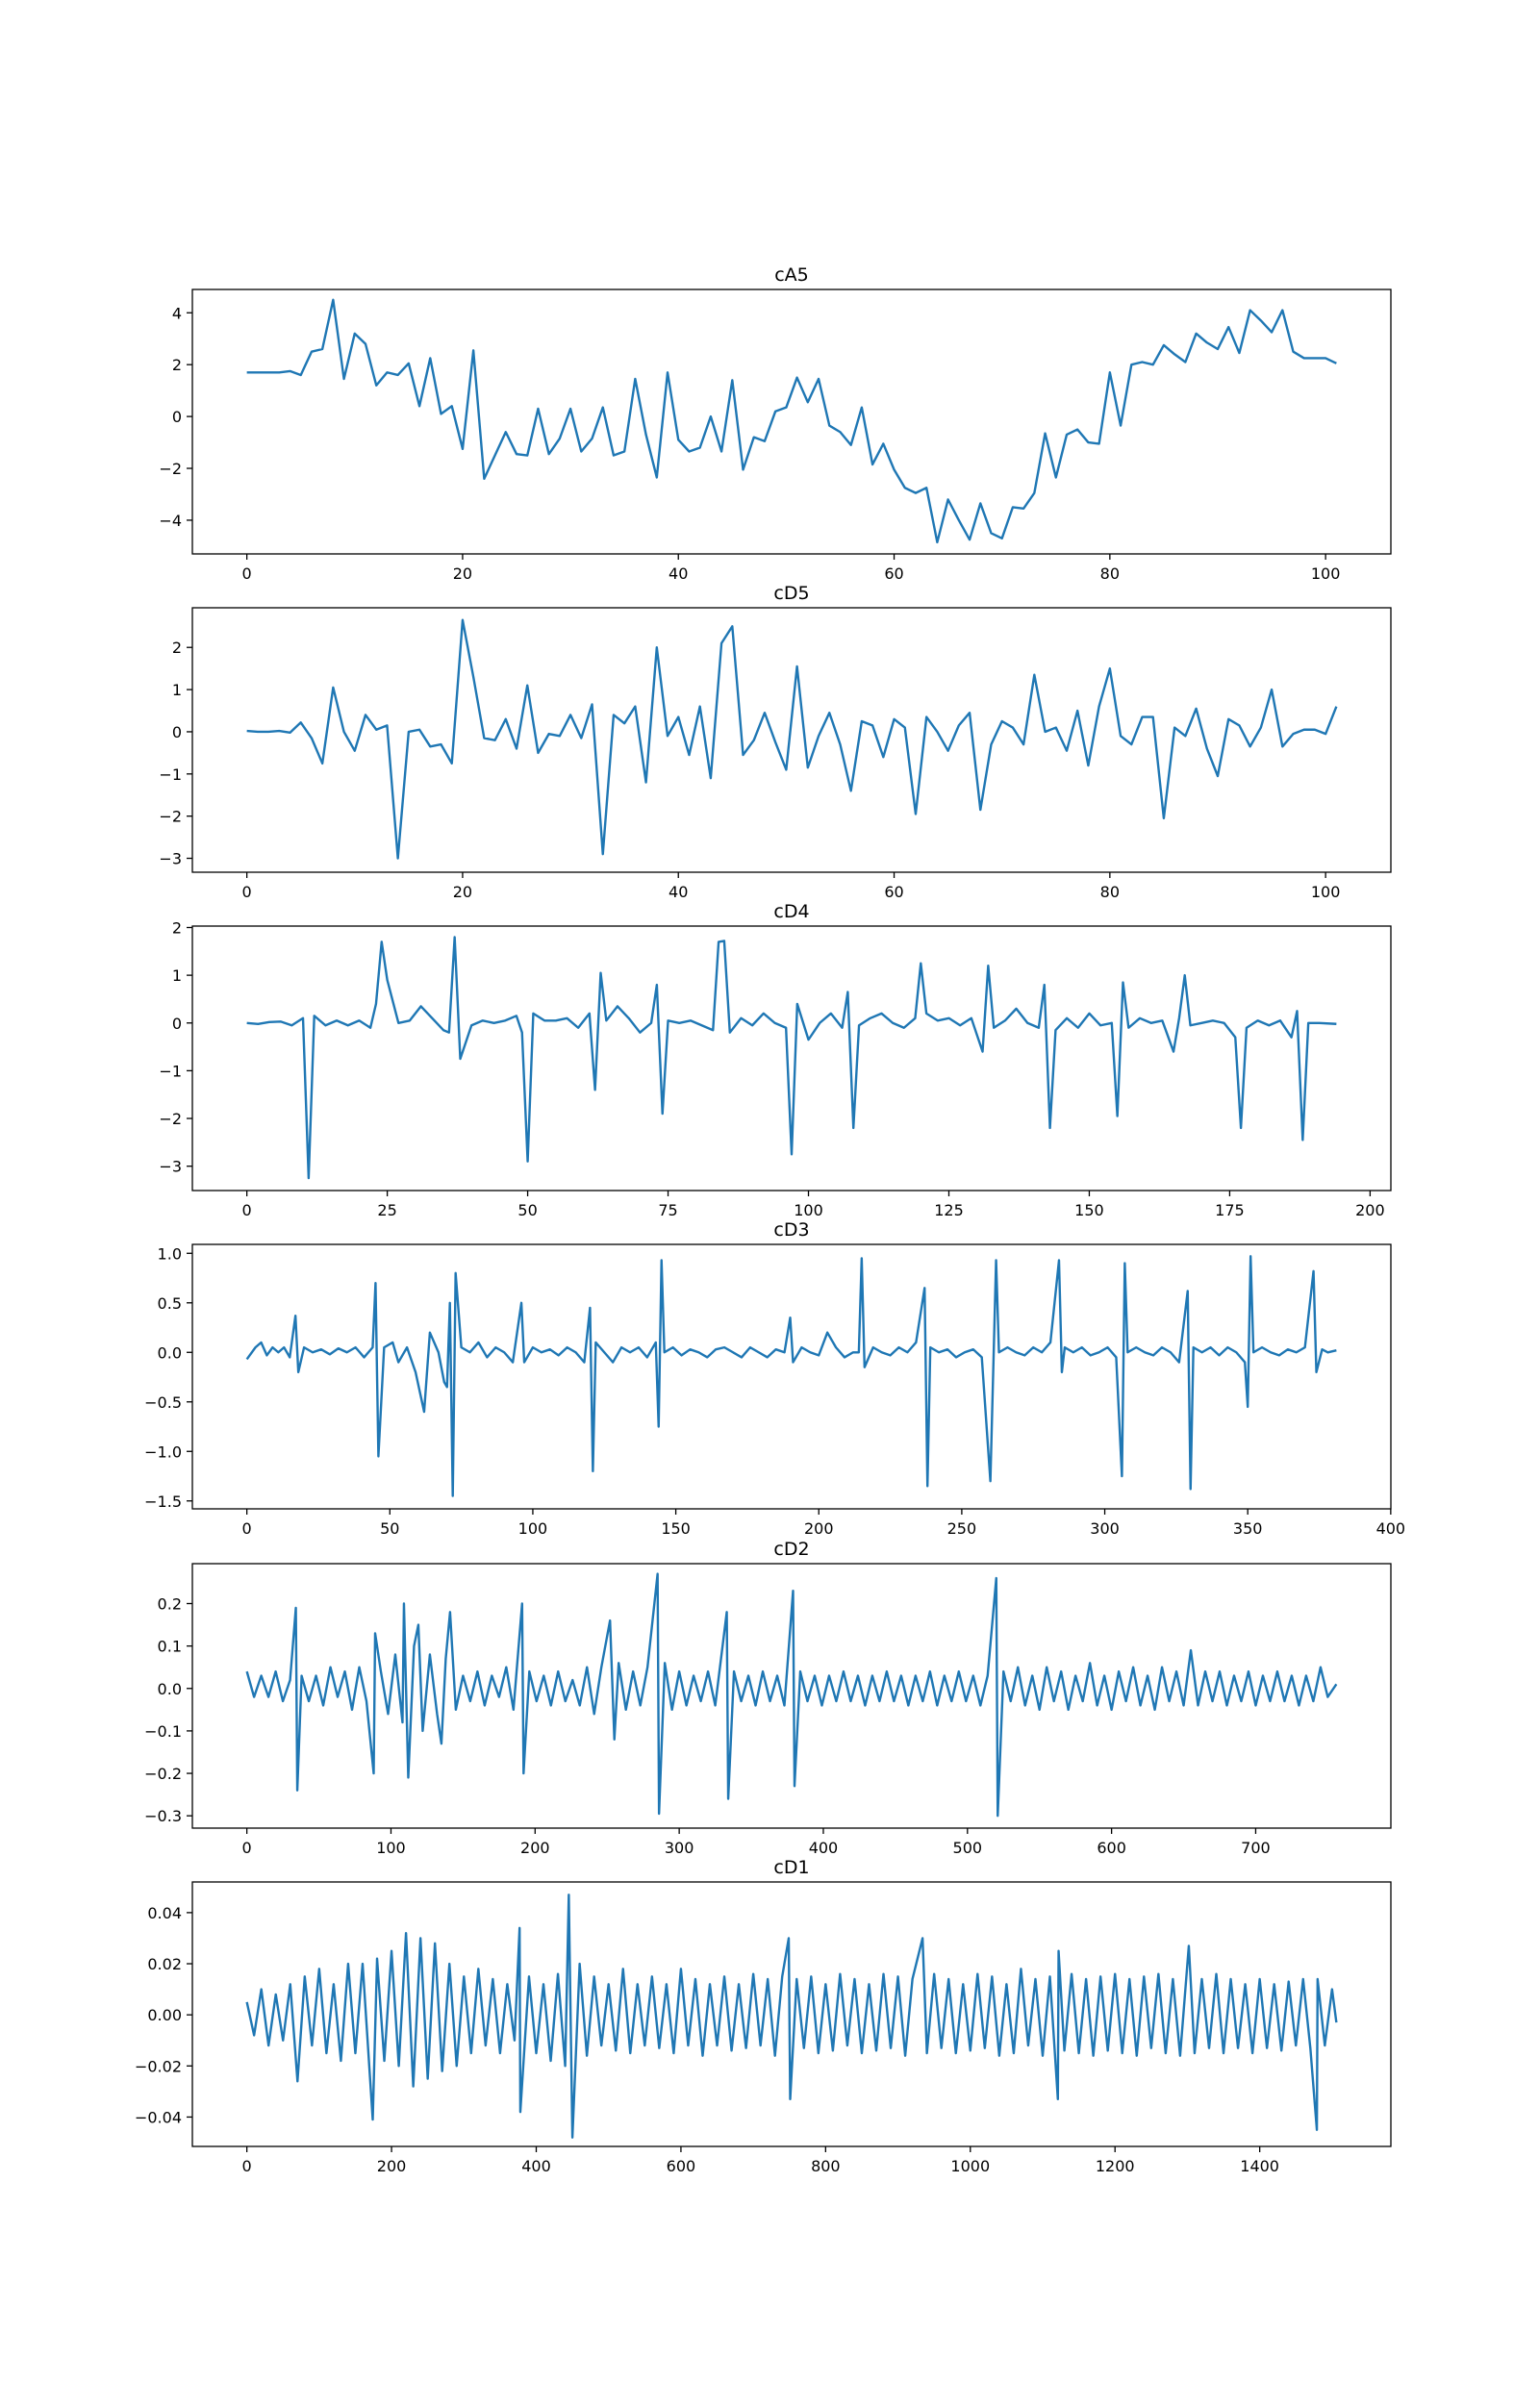  What do you see at coordinates (163, 1731) in the screenshot?
I see `y-tick-label: −0.1` at bounding box center [163, 1731].